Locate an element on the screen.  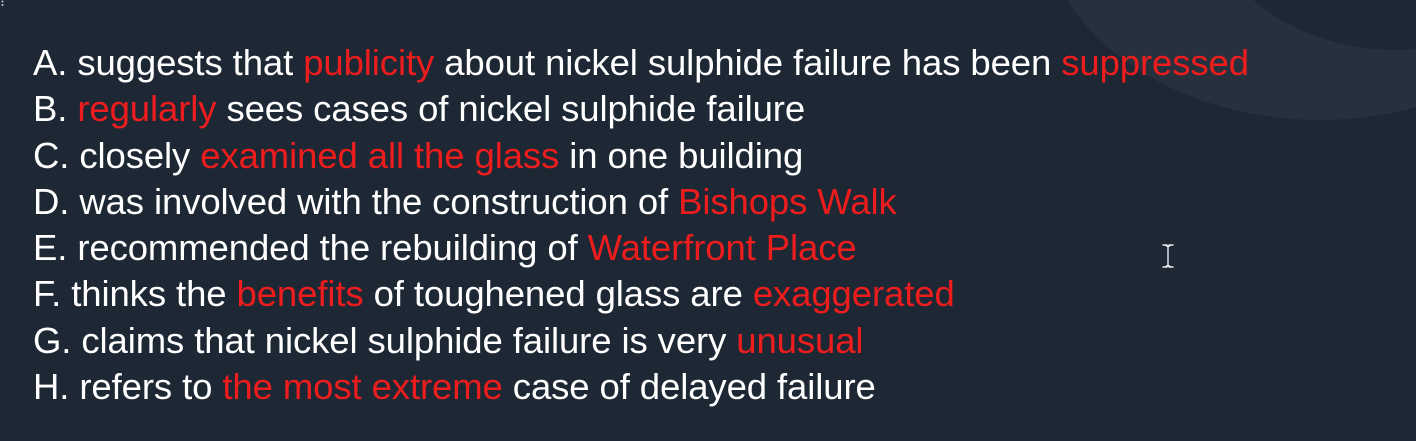
option-text: in one building is located at coordinates (681, 155).